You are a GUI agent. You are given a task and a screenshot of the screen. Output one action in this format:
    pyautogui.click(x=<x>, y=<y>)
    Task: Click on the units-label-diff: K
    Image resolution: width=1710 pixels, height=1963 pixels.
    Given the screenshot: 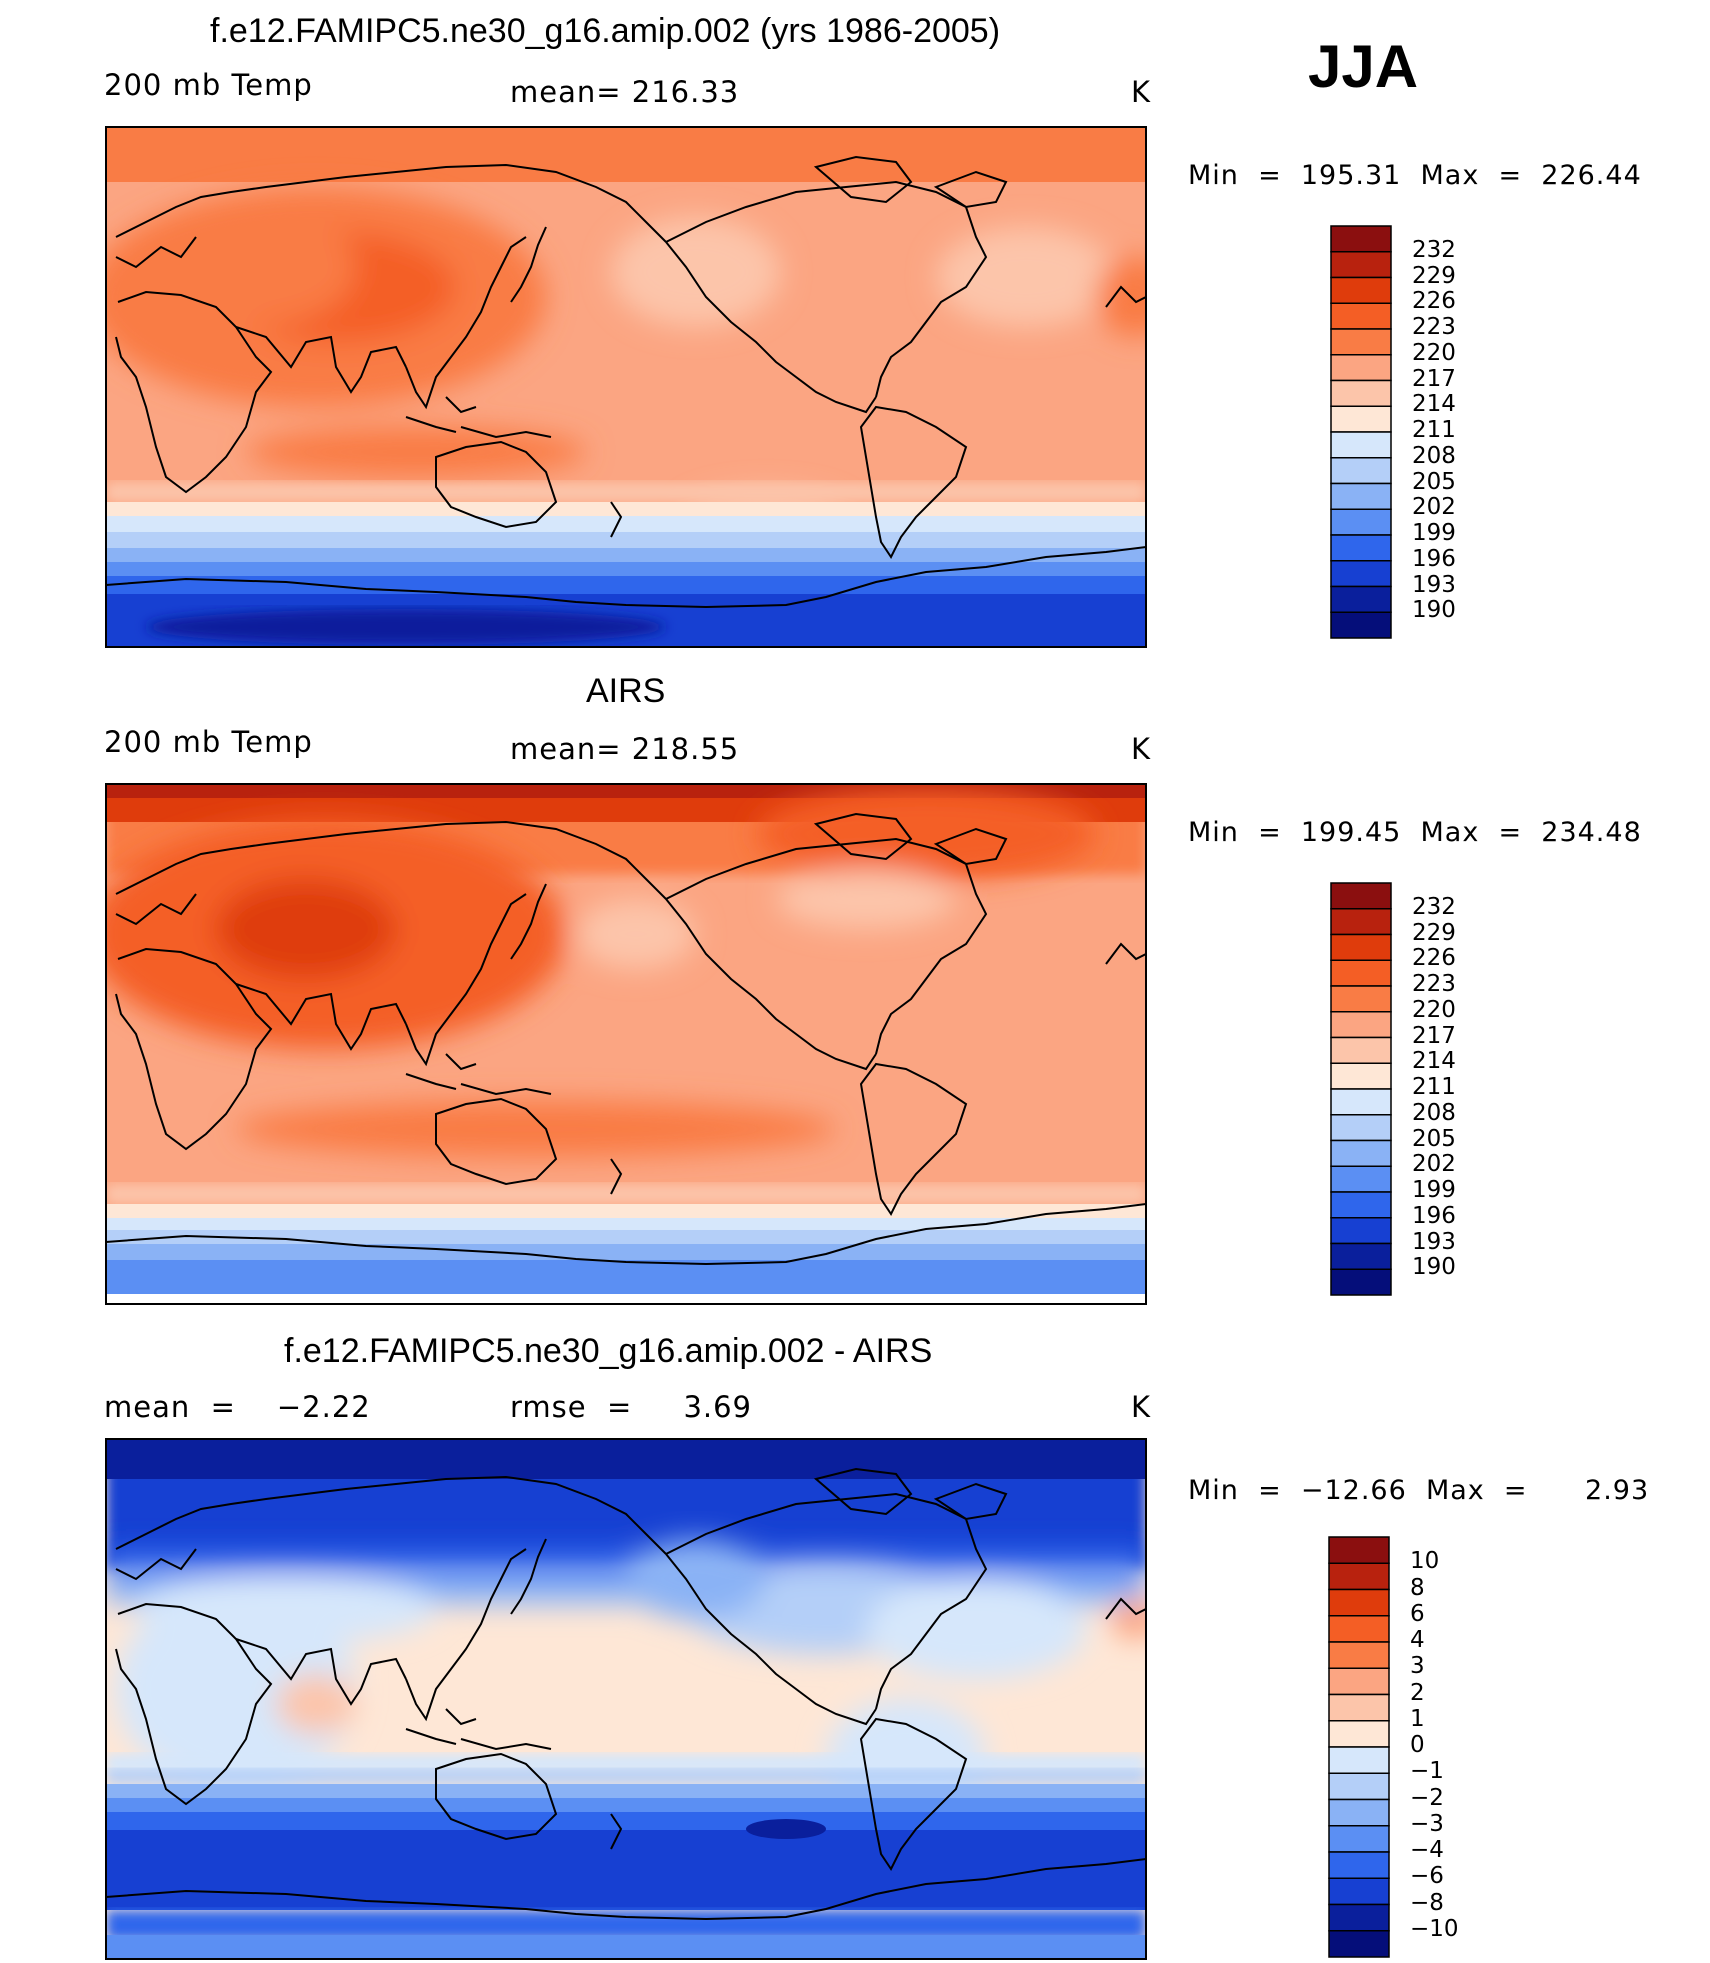 What is the action you would take?
    pyautogui.click(x=1141, y=1407)
    